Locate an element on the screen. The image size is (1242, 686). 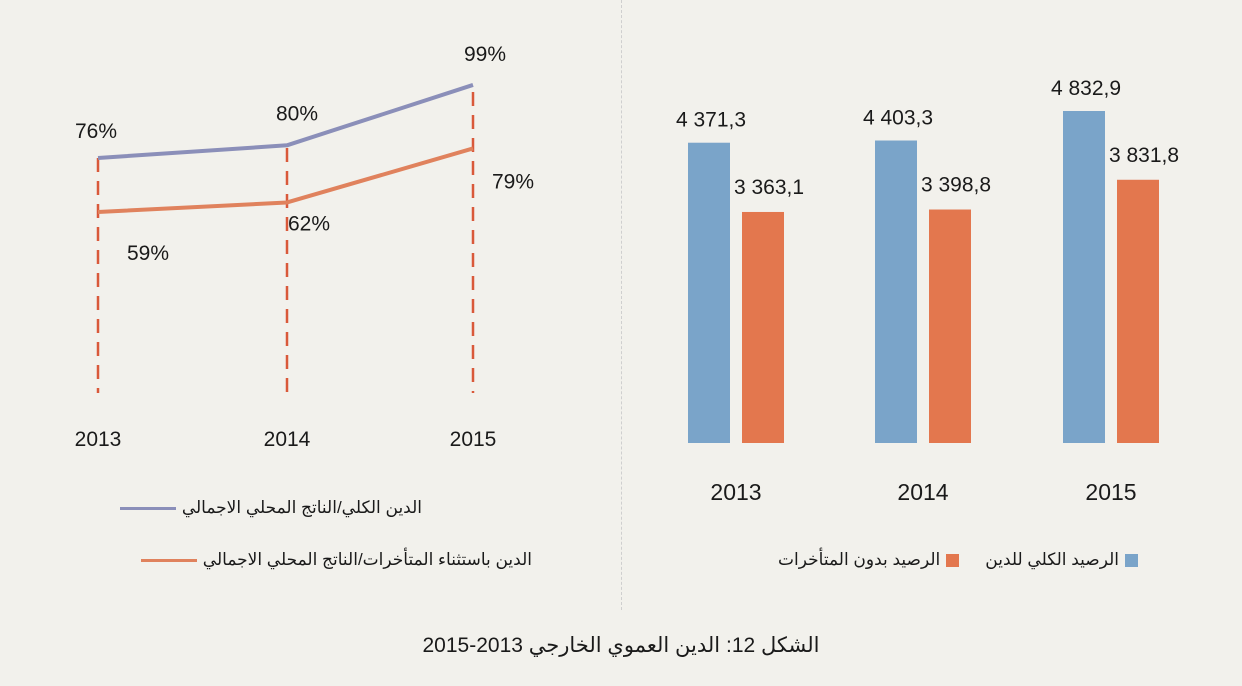
legend-swatch-orange is located at coordinates (953, 560).